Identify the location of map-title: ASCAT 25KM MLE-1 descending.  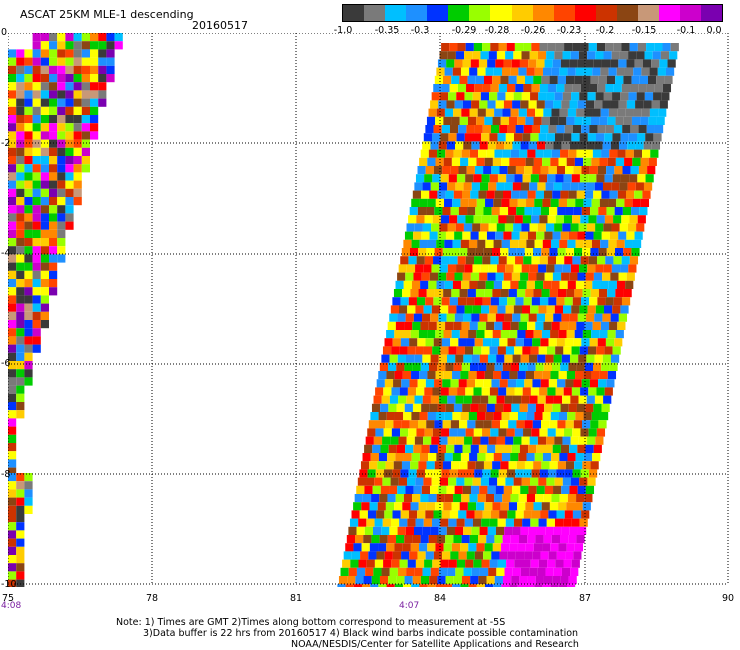
(107, 14).